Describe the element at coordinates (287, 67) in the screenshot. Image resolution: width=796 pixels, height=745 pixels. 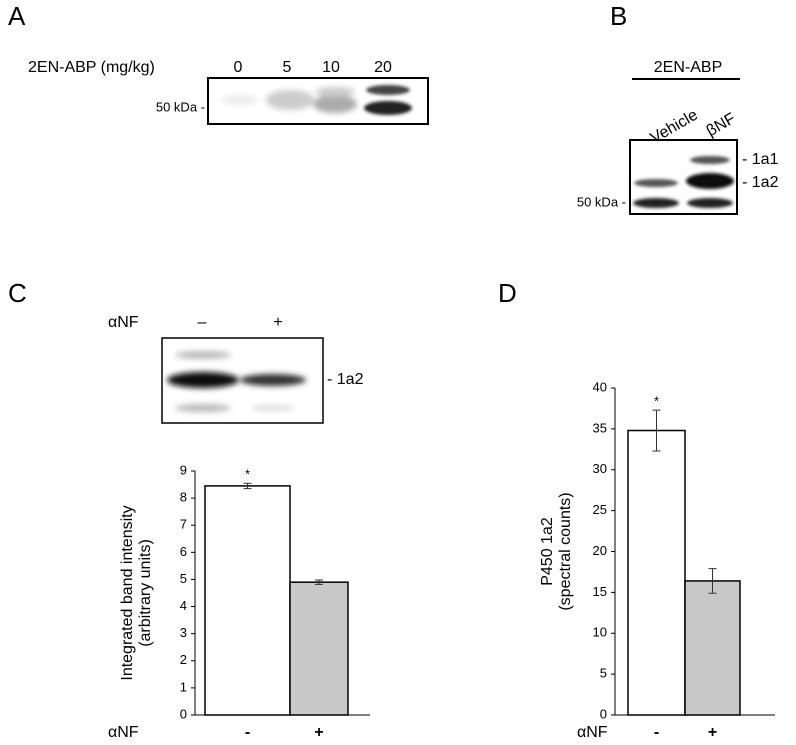
I see `lane-label: 5` at that location.